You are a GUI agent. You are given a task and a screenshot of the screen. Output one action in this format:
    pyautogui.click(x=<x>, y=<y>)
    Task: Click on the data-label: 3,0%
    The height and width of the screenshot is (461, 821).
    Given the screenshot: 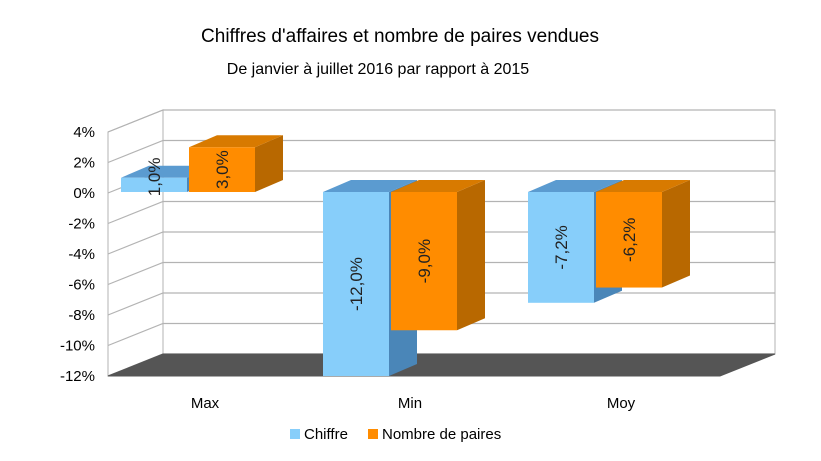 What is the action you would take?
    pyautogui.click(x=222, y=169)
    